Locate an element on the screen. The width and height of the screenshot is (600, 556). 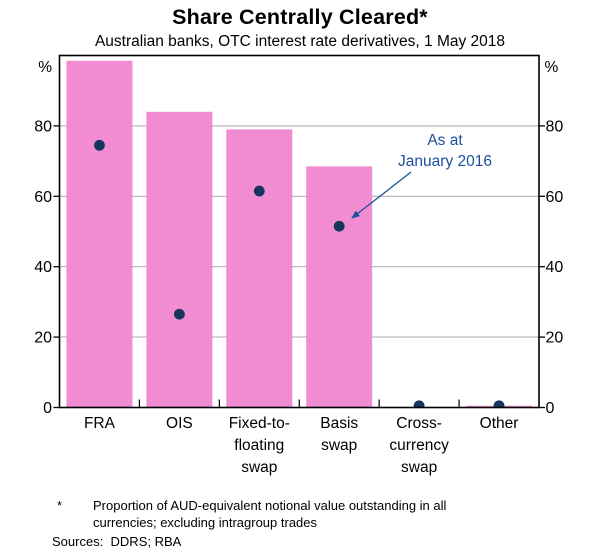
jan2016-dot-fra is located at coordinates (99, 145).